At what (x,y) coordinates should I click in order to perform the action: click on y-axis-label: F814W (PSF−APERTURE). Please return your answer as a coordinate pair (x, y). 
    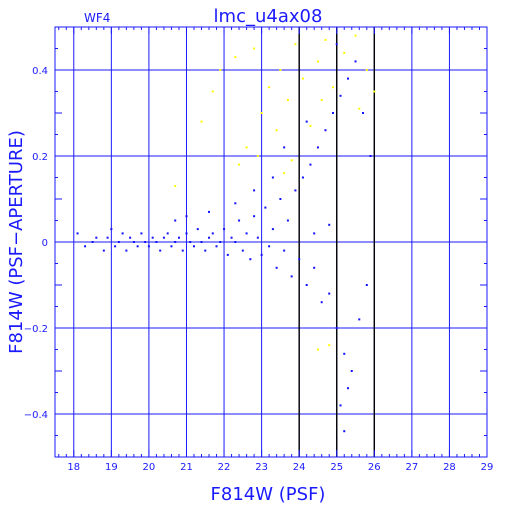
    Looking at the image, I should click on (16, 242).